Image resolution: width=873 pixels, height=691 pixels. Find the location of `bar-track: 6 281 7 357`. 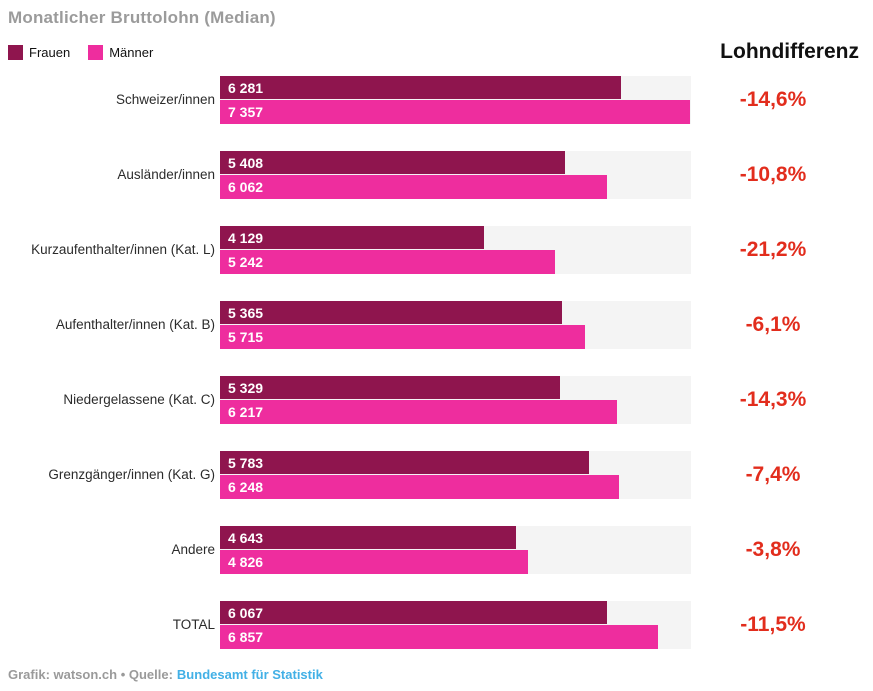

bar-track: 6 281 7 357 is located at coordinates (455, 100).